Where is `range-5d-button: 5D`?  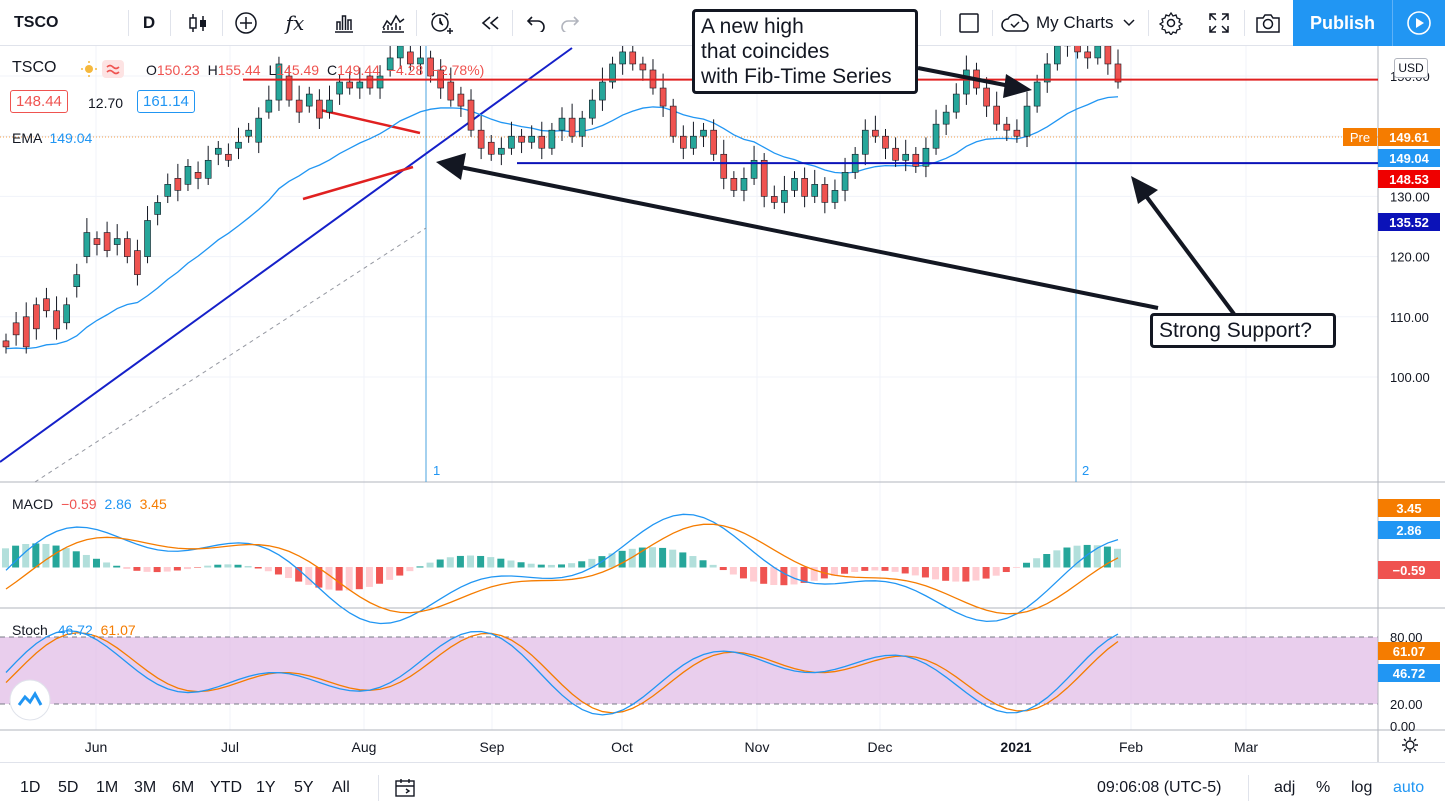 range-5d-button: 5D is located at coordinates (68, 787).